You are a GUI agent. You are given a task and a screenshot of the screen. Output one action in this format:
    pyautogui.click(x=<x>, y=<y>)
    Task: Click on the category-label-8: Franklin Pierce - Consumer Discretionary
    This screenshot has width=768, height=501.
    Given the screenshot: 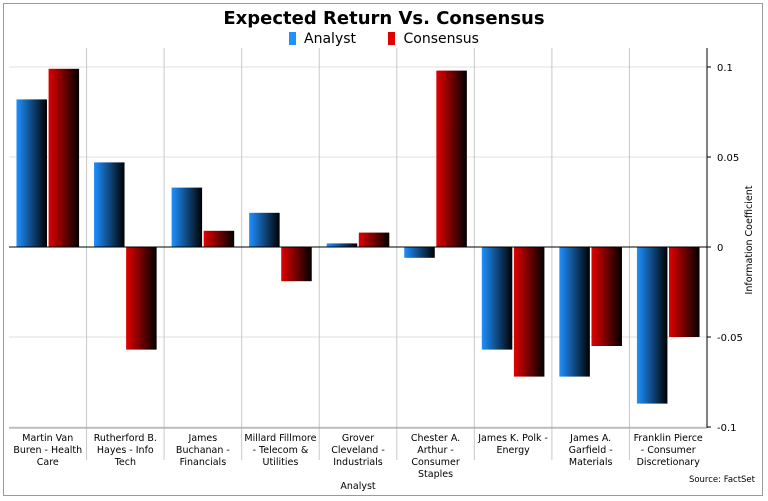 What is the action you would take?
    pyautogui.click(x=668, y=450)
    